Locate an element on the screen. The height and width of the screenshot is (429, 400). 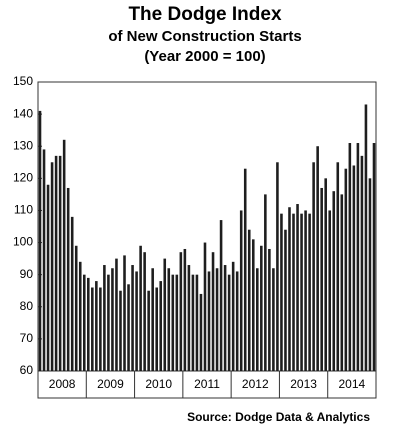
y-tick-label: 90 is located at coordinates (27, 274).